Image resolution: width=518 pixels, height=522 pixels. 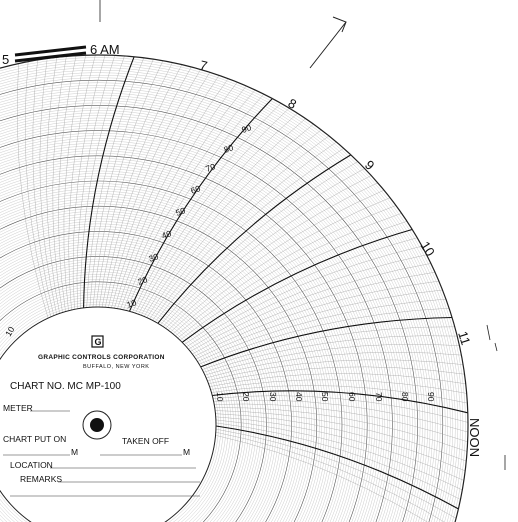 I want to click on pointer-mark, so click(x=328, y=45).